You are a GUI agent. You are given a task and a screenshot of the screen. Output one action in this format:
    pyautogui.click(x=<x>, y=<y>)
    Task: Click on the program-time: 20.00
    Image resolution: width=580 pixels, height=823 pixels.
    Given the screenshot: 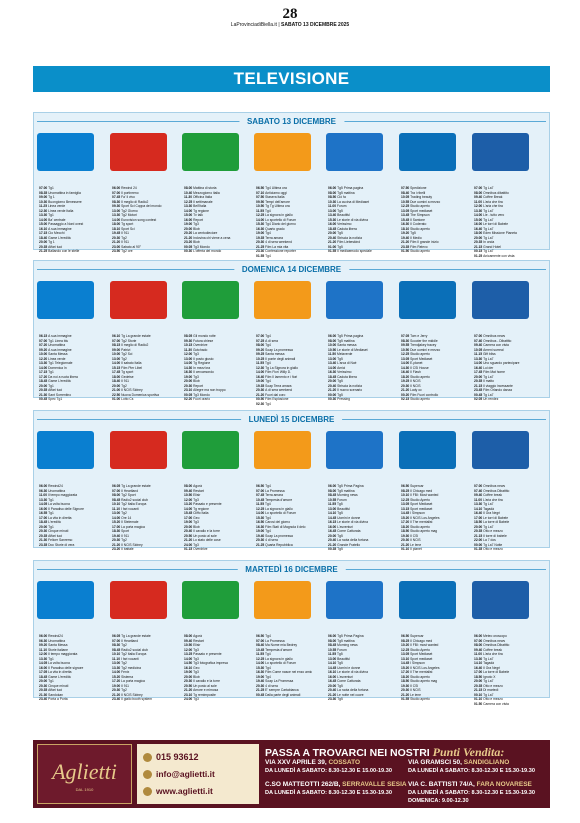 What is the action you would take?
    pyautogui.click(x=44, y=385)
    